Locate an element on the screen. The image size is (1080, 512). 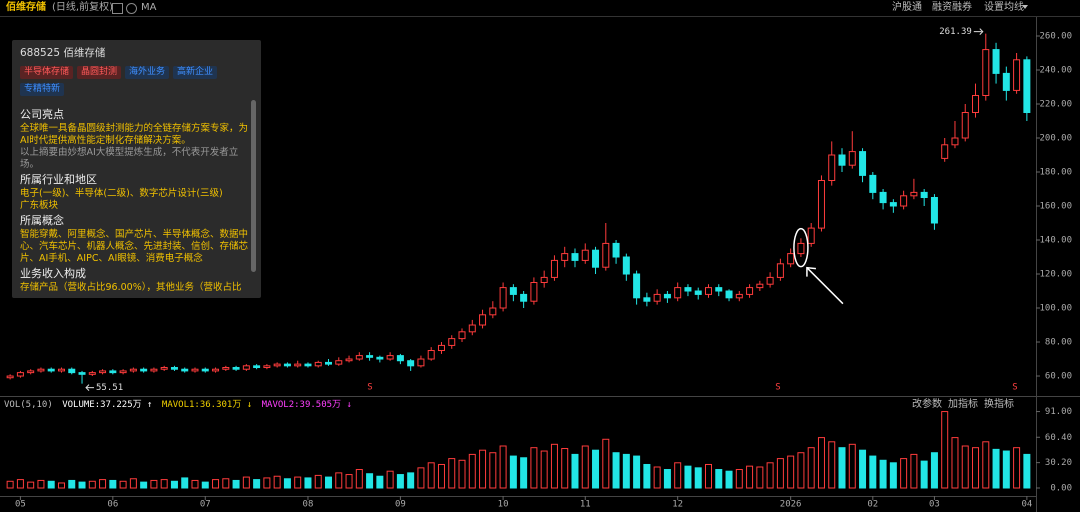
tag: 海外业务 is located at coordinates (147, 72).